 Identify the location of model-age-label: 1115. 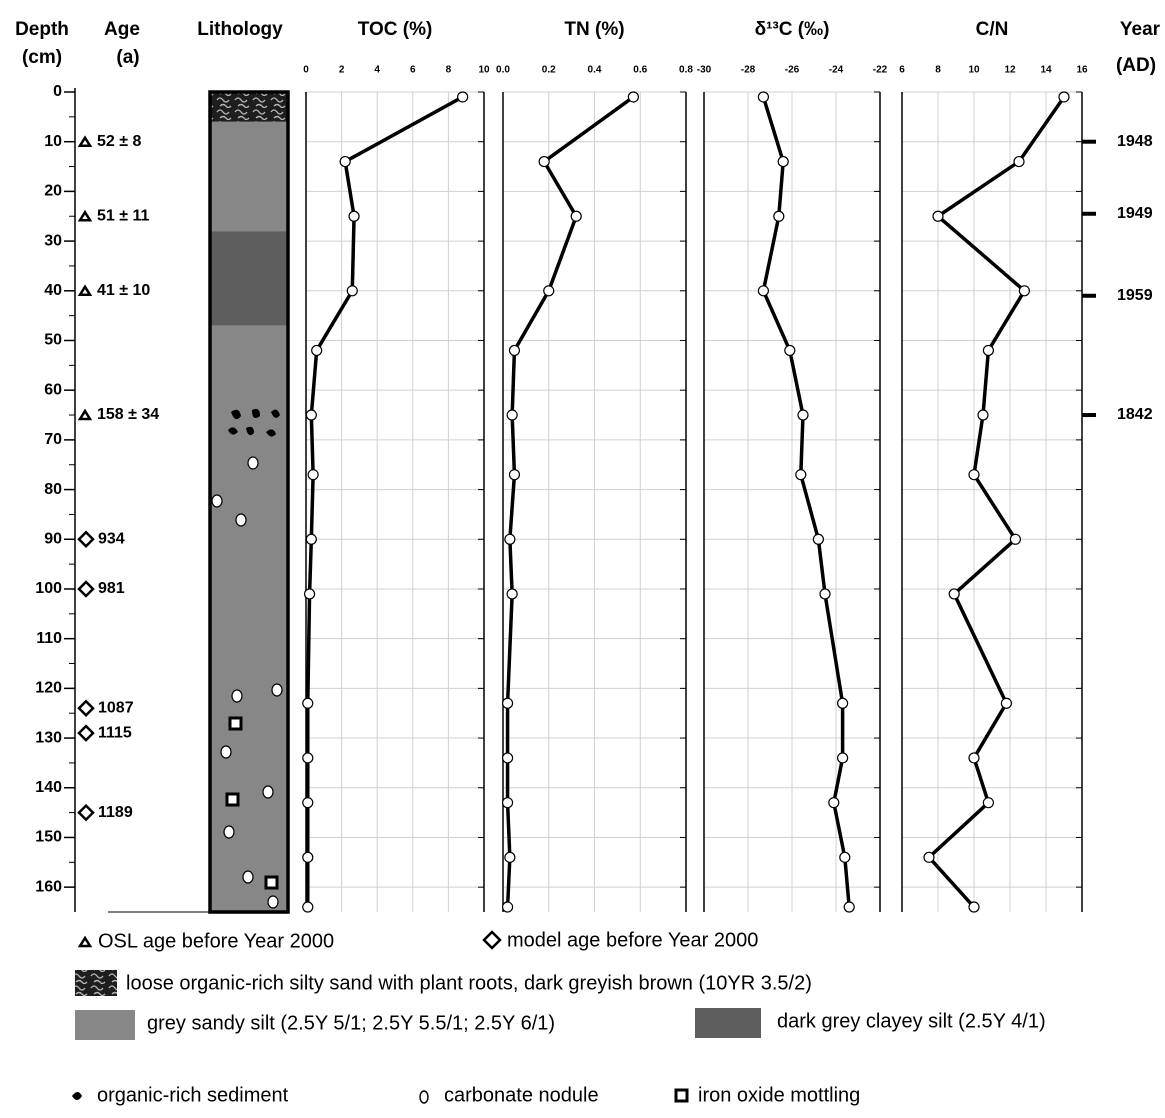
(115, 732).